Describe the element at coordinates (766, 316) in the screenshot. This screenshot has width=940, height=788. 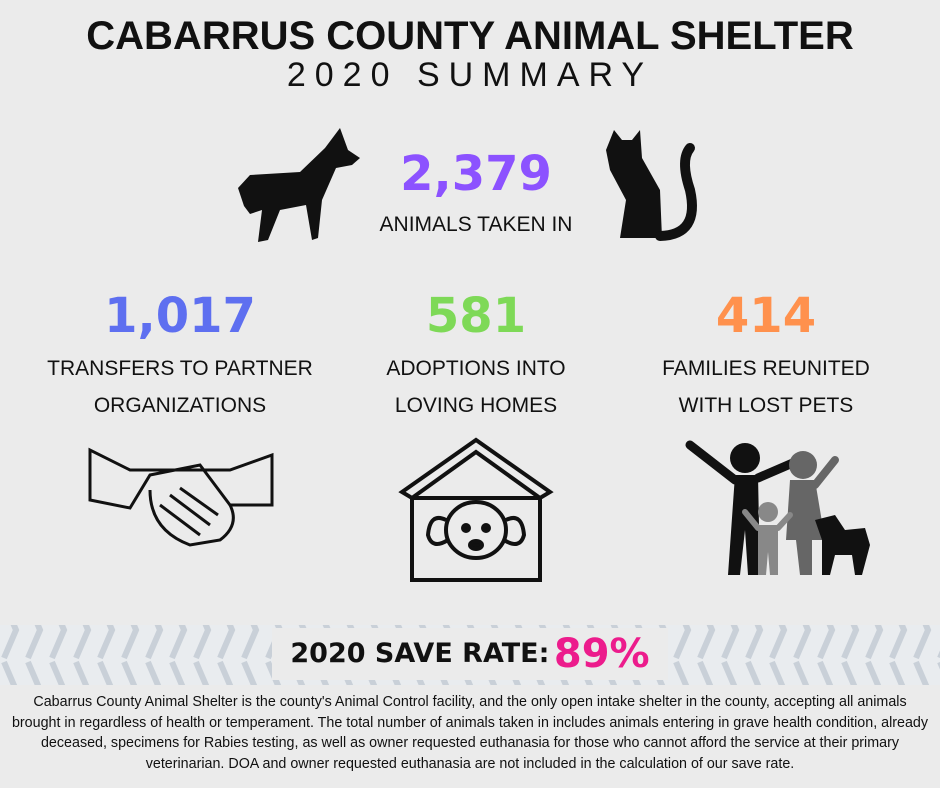
I see `stat-value: 414` at that location.